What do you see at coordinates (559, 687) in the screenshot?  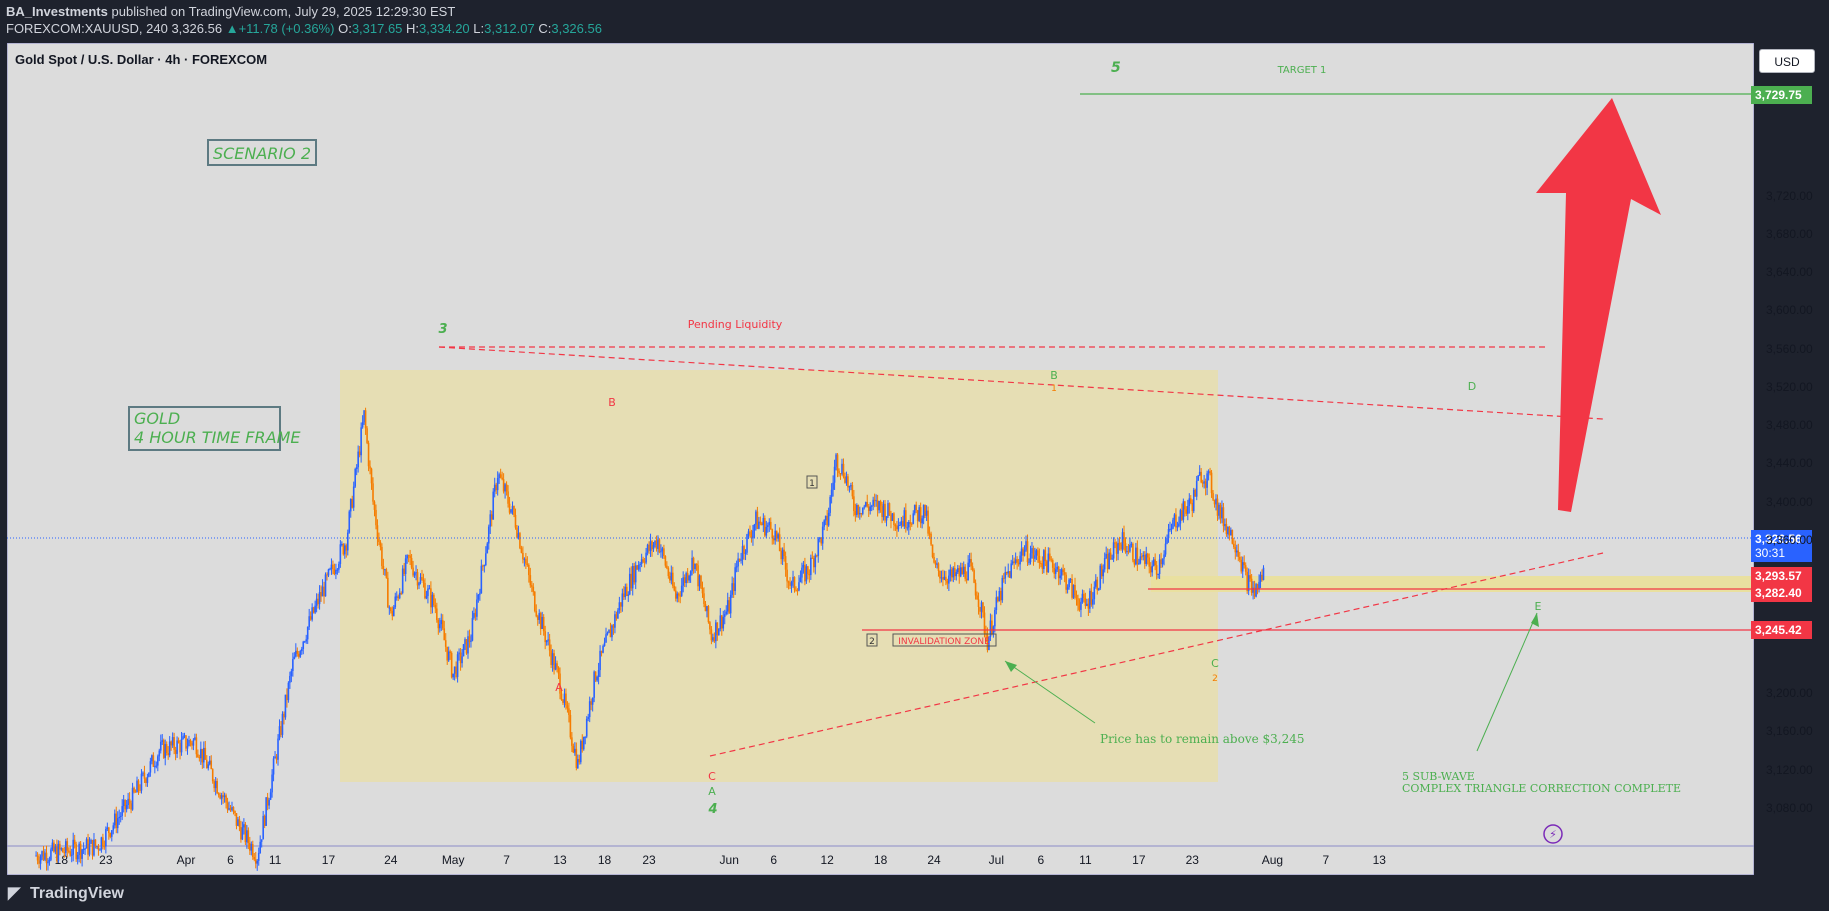 I see `wave-A-red-label: A` at bounding box center [559, 687].